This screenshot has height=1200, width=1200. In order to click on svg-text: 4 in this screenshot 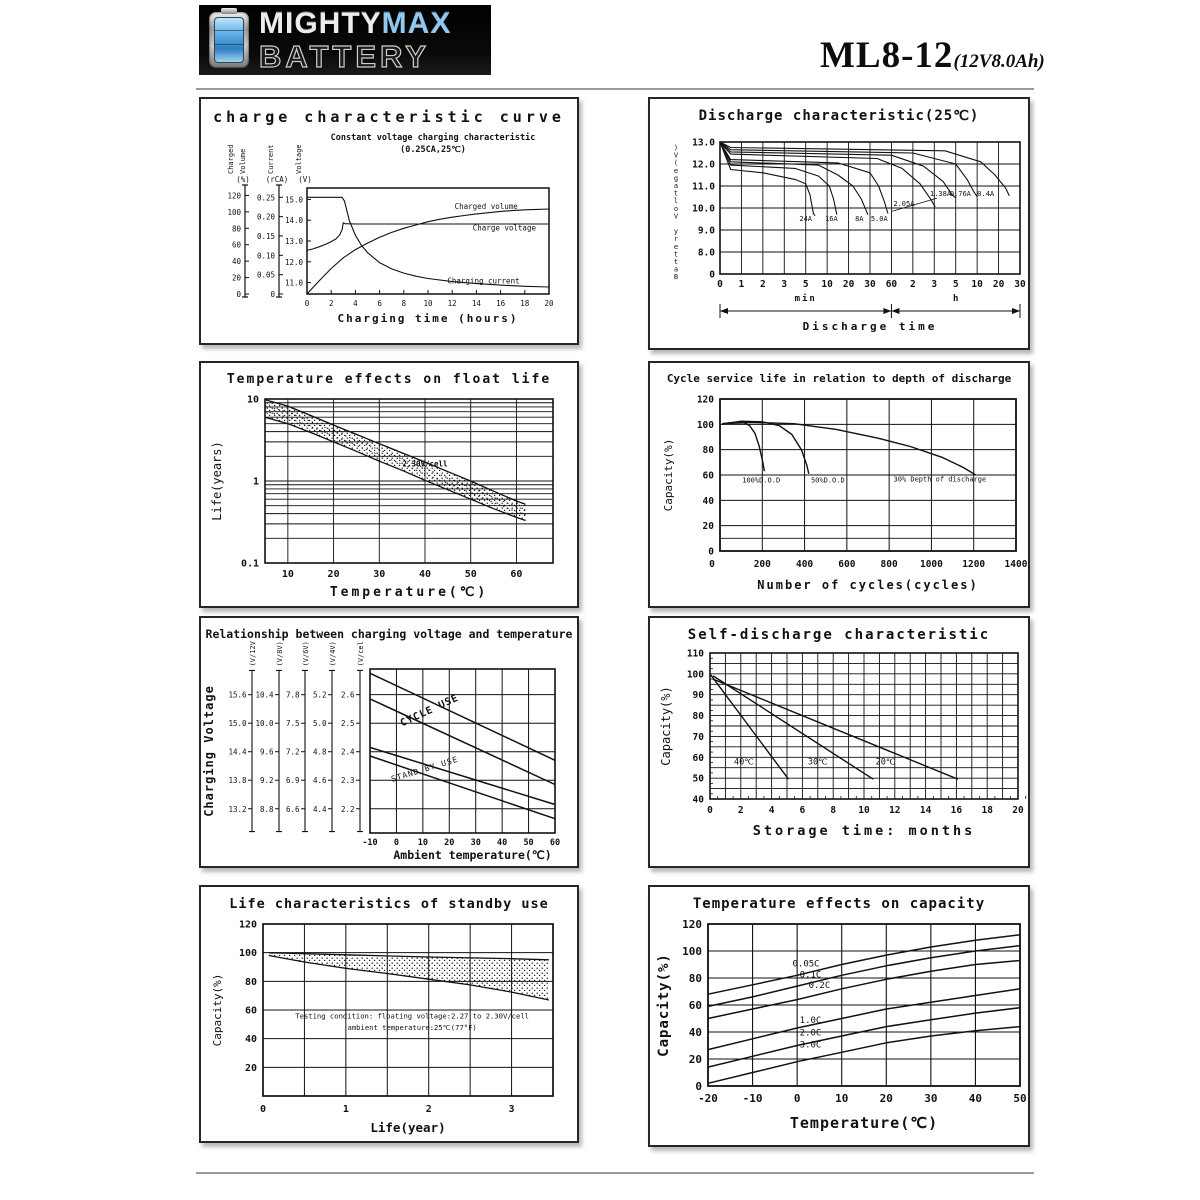, I will do `click(772, 810)`.